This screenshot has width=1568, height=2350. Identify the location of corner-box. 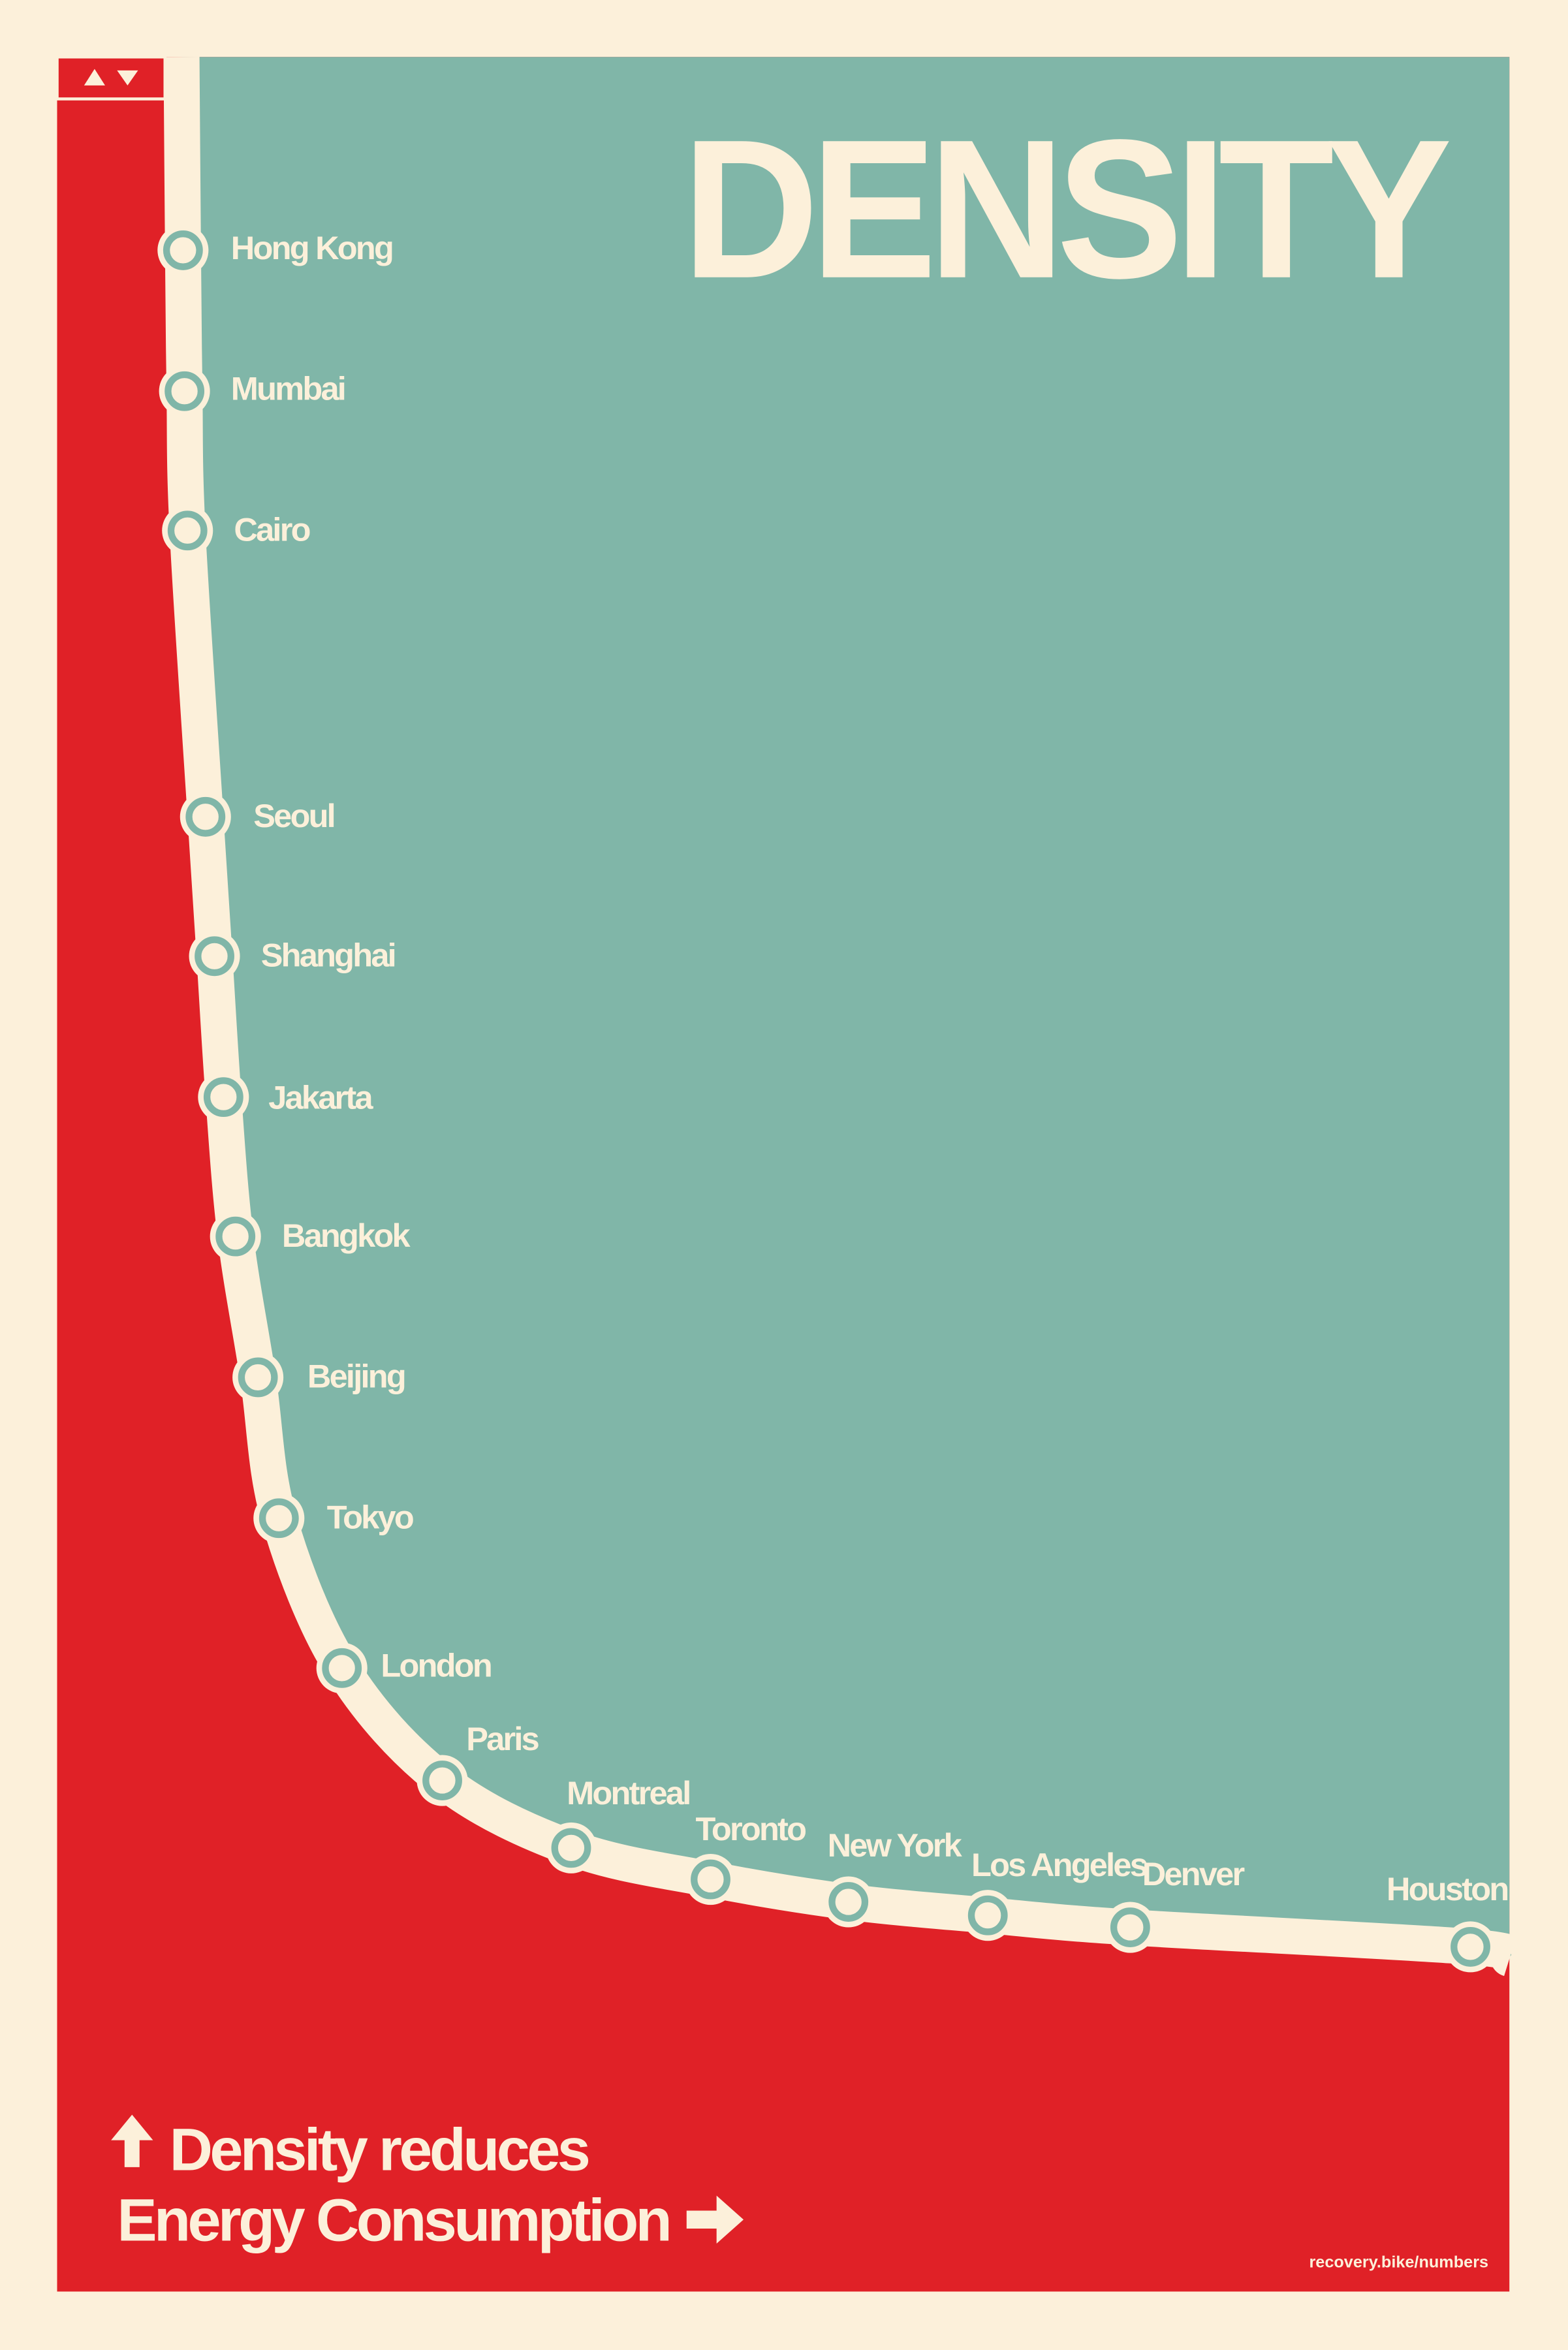
(111, 78).